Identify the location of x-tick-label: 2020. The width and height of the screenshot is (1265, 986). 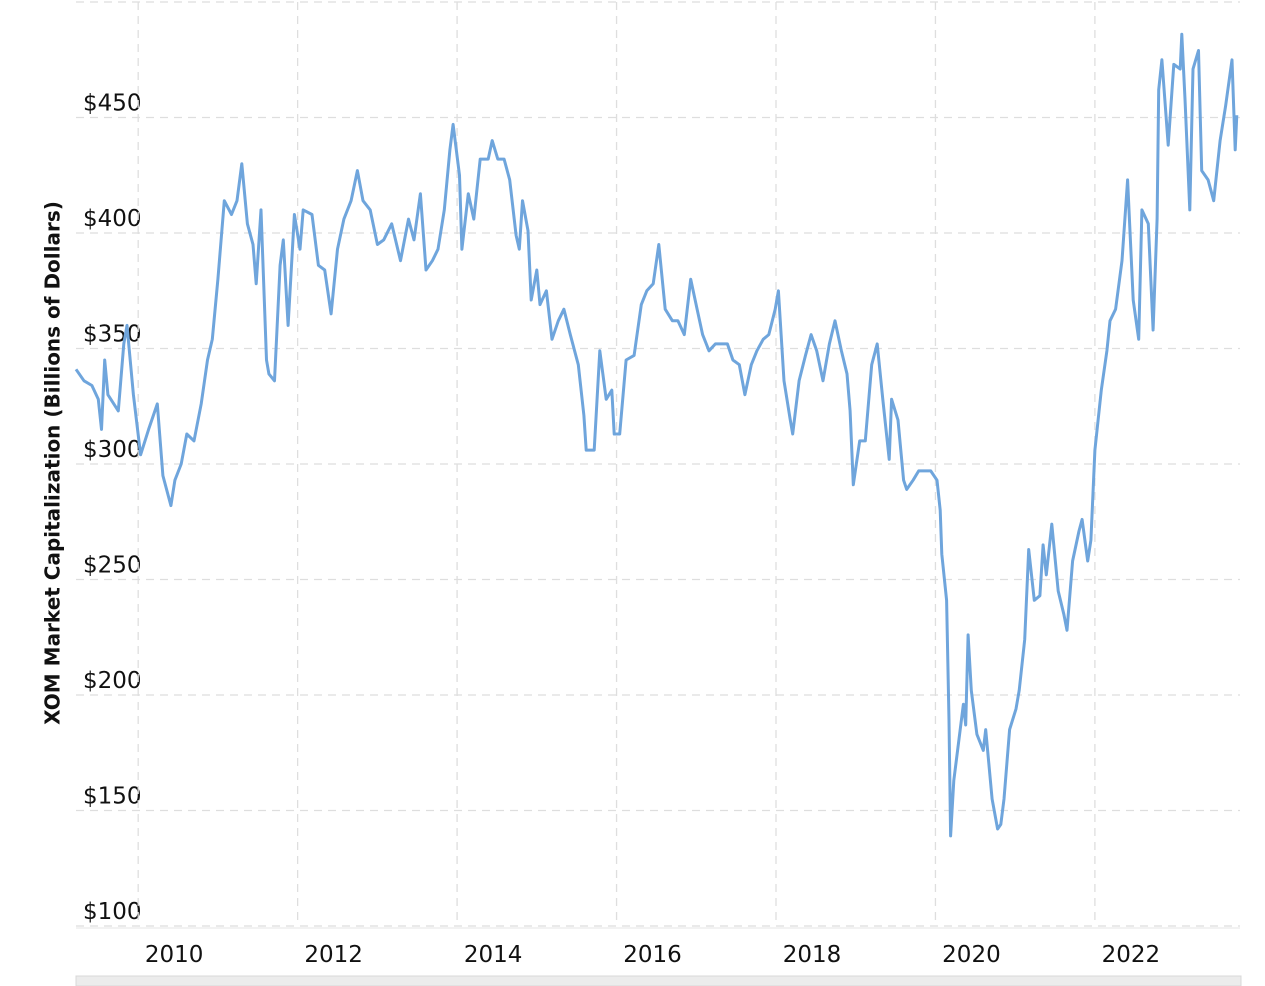
(971, 955).